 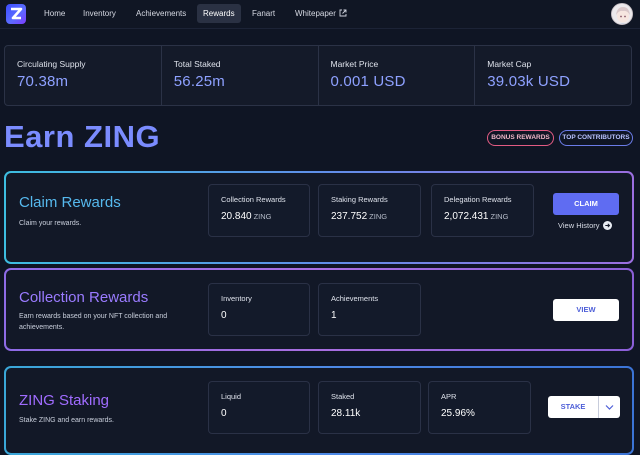 What do you see at coordinates (264, 13) in the screenshot?
I see `nav-fanart: Fanart` at bounding box center [264, 13].